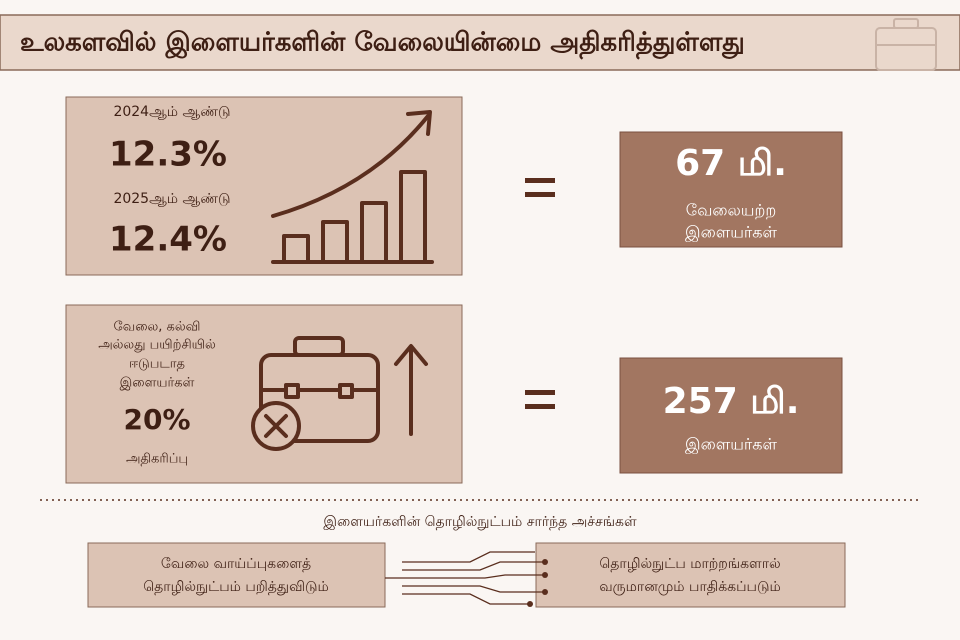 This screenshot has height=640, width=960. What do you see at coordinates (168, 240) in the screenshot?
I see `rate-value: 12.4%` at bounding box center [168, 240].